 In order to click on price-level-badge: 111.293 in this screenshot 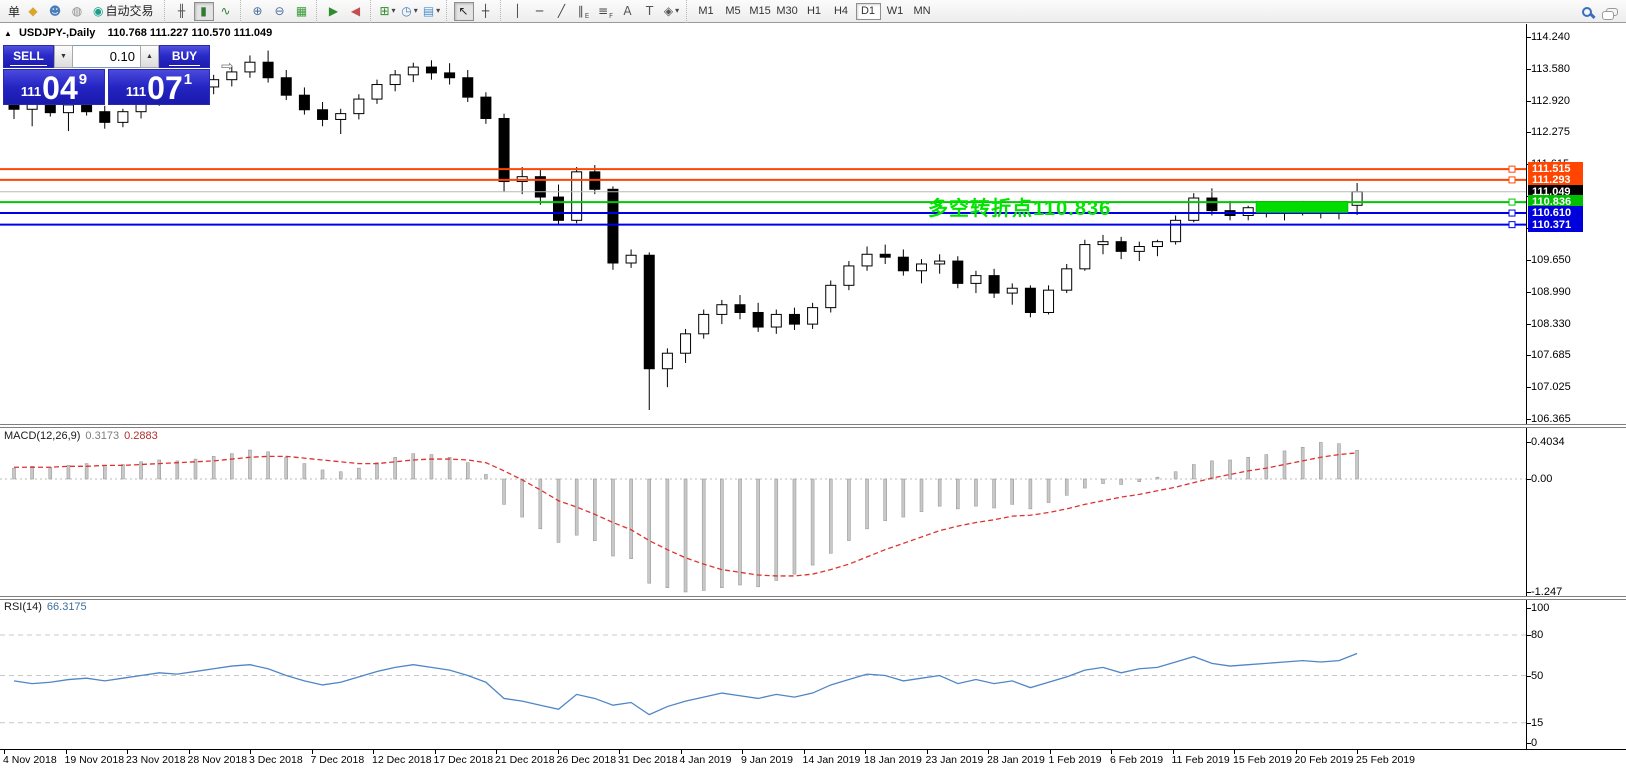, I will do `click(1555, 179)`.